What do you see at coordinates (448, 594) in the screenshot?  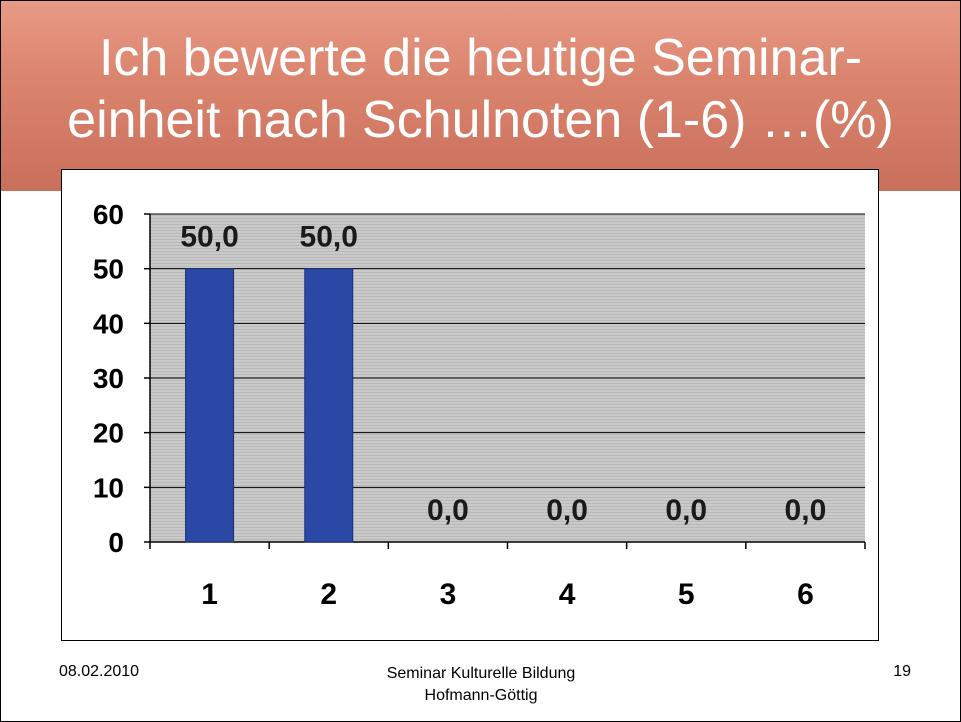 I see `x-tick-label-3: 3` at bounding box center [448, 594].